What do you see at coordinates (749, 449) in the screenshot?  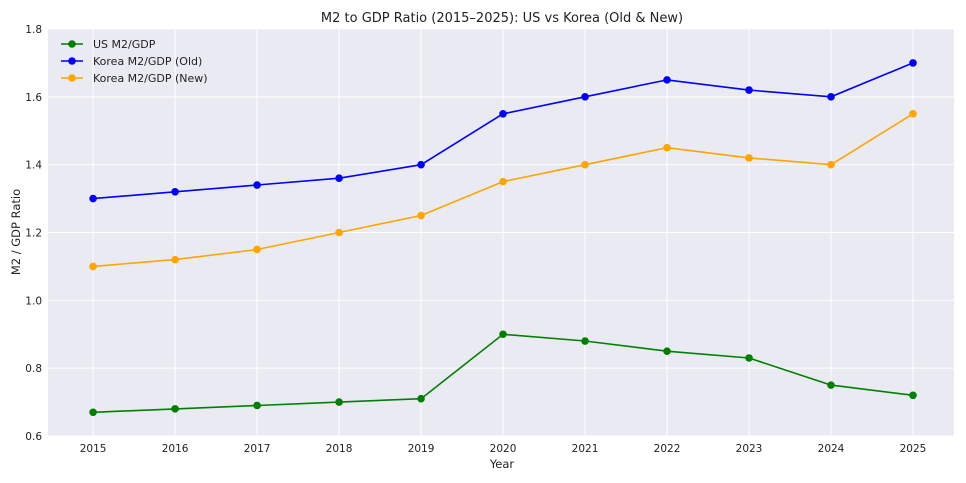 I see `x-tick-label: 2023` at bounding box center [749, 449].